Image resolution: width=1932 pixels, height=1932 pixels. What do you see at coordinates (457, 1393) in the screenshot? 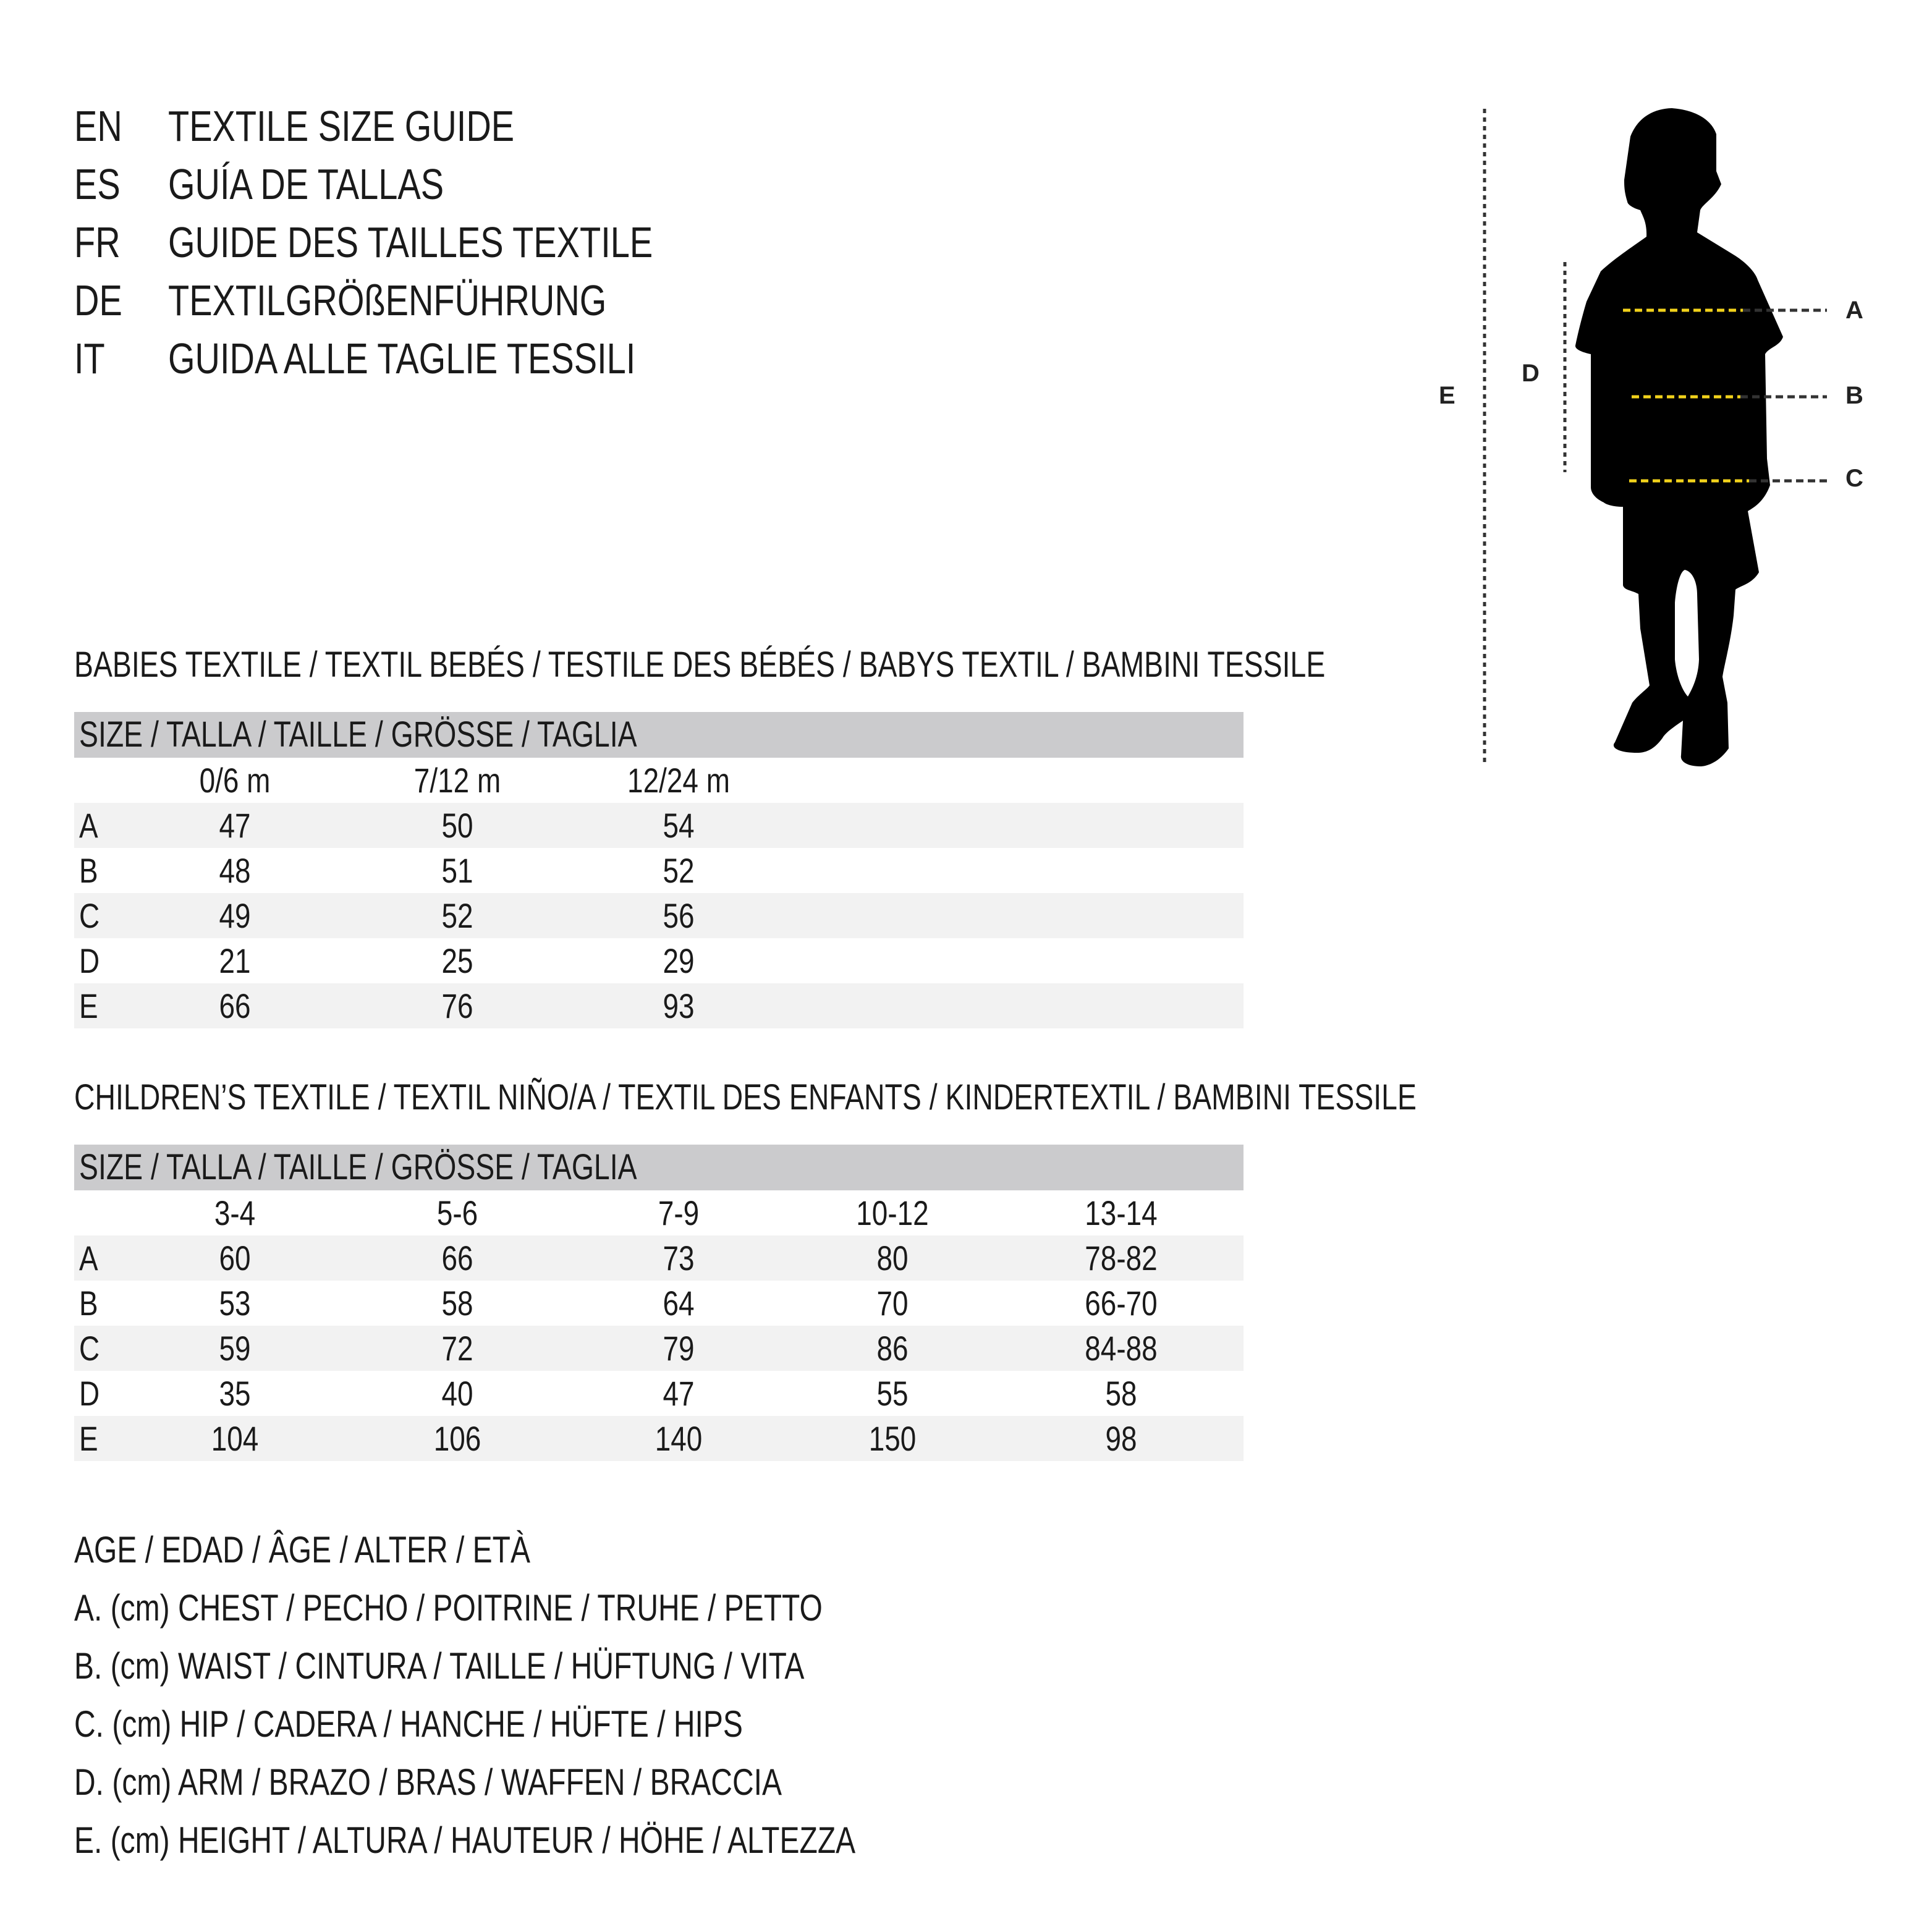
I see `table-cell: 40` at bounding box center [457, 1393].